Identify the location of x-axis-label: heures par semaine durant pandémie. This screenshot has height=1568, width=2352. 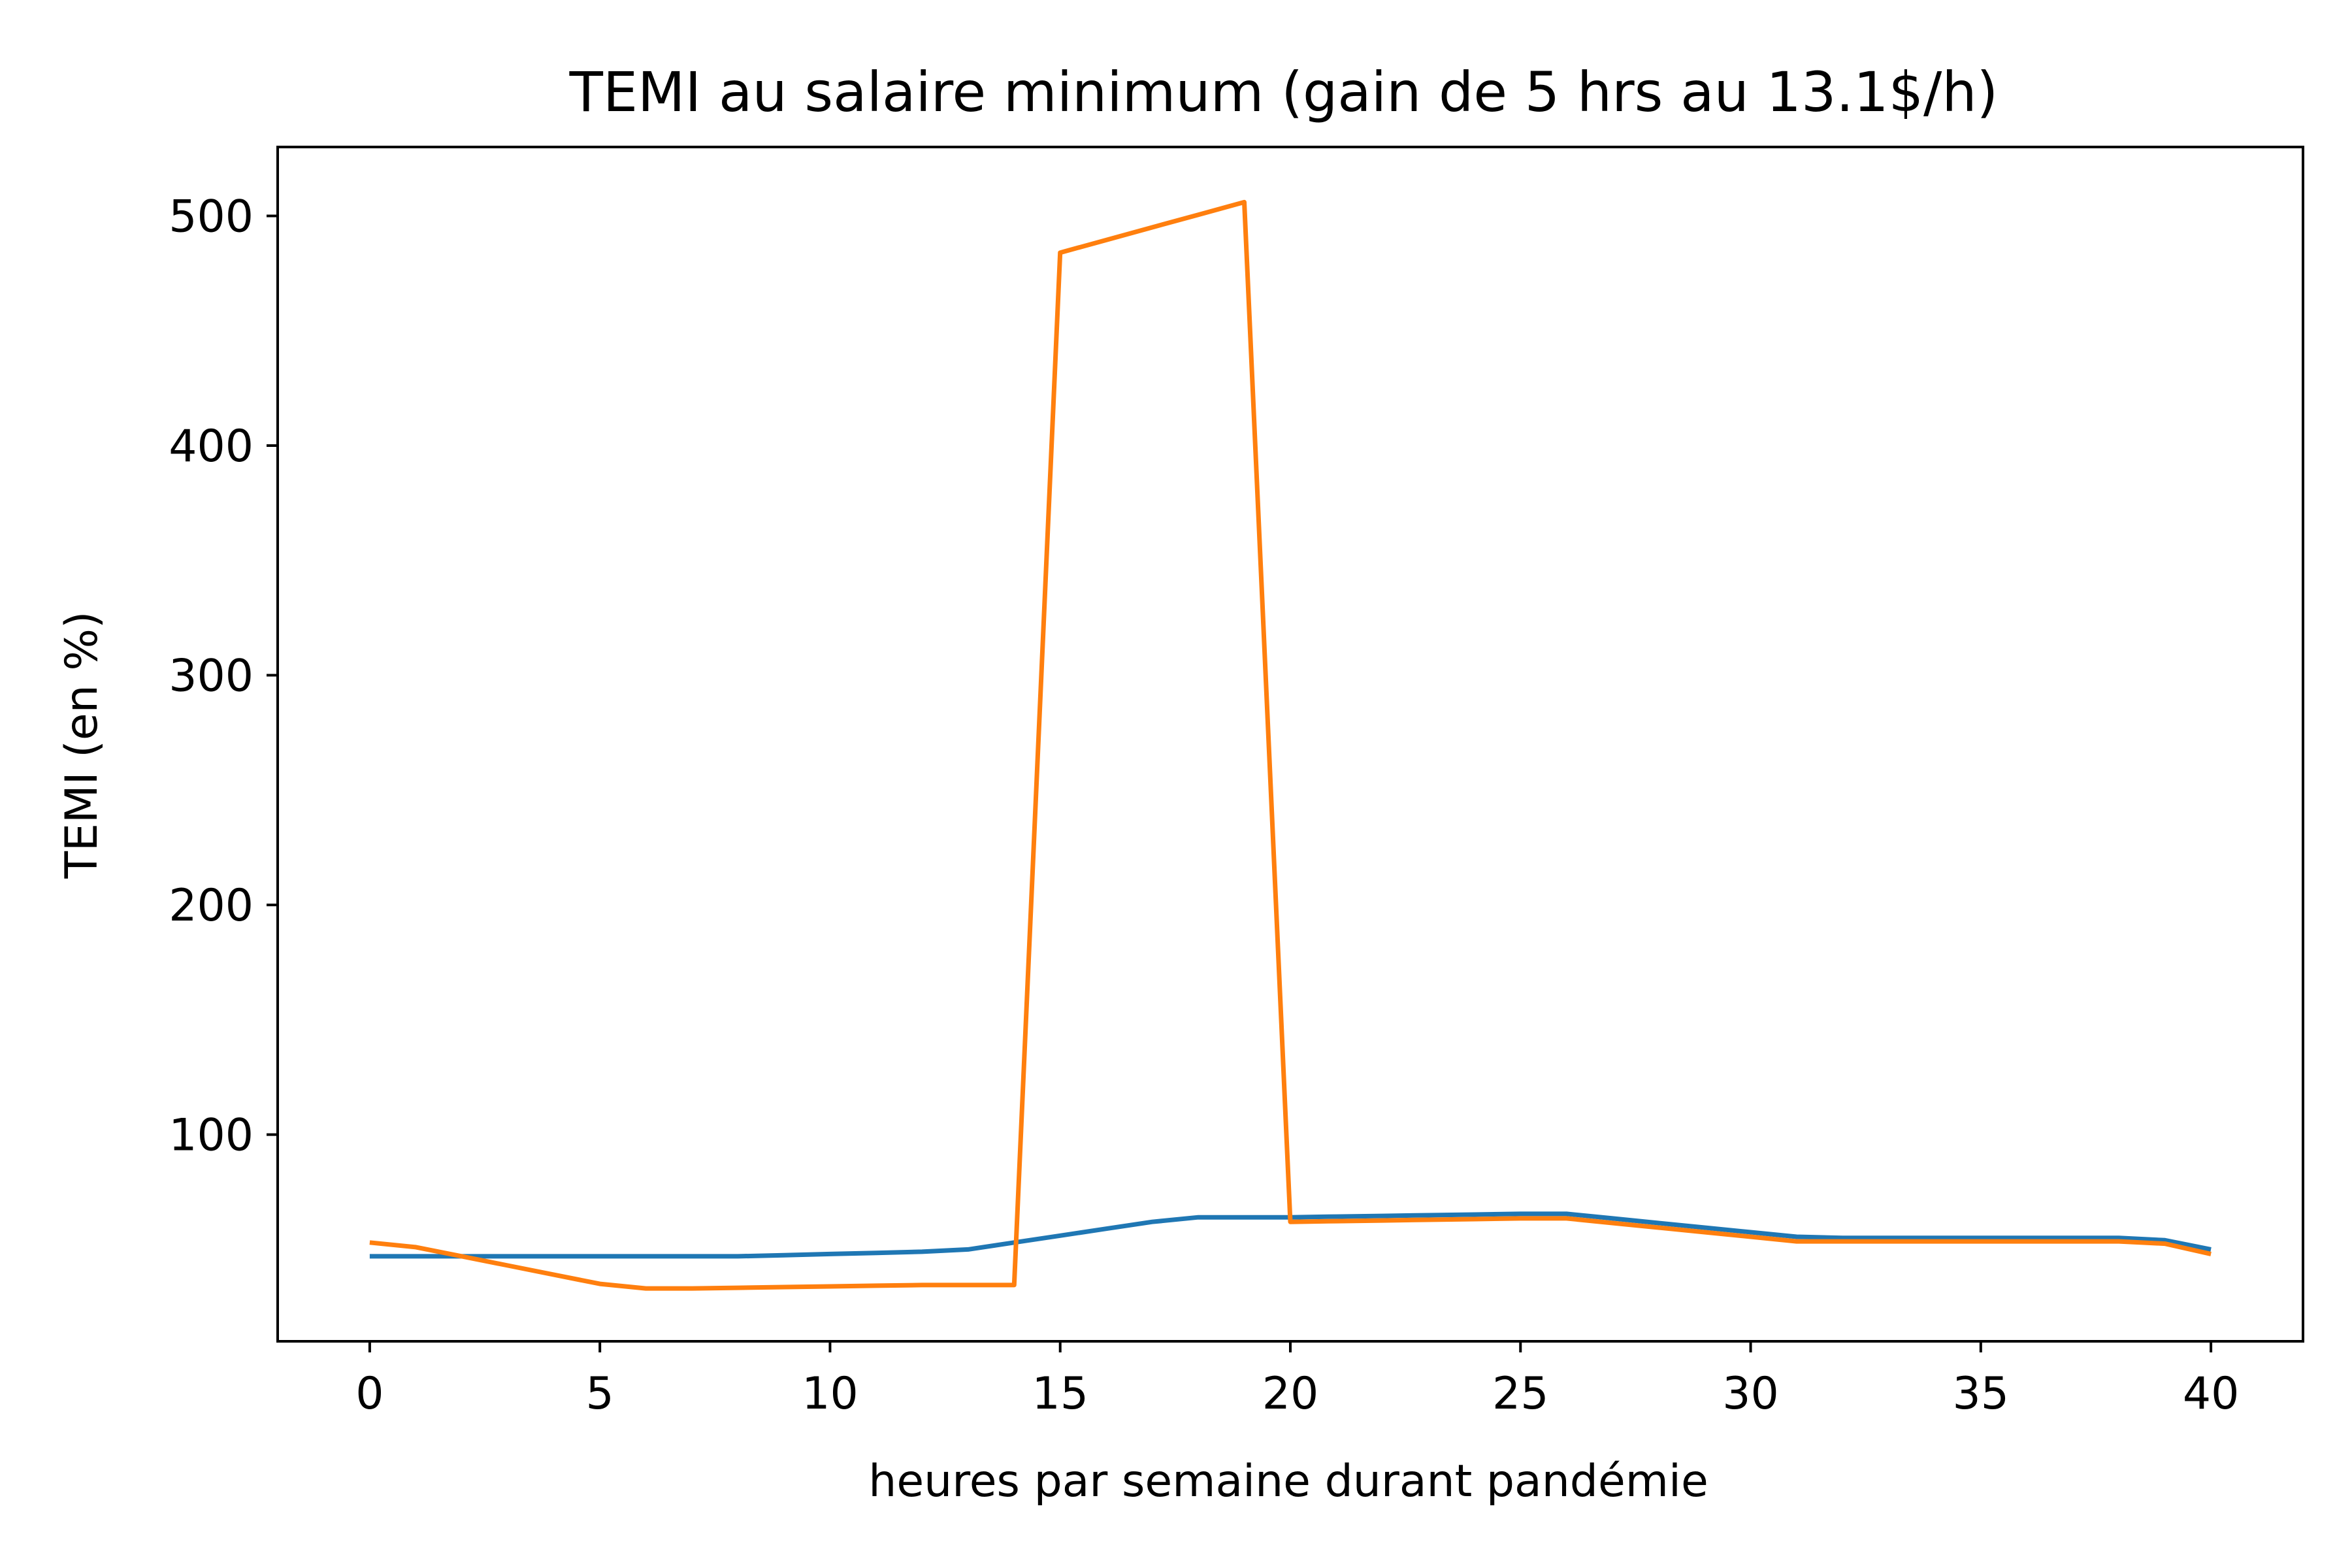
(1288, 1481).